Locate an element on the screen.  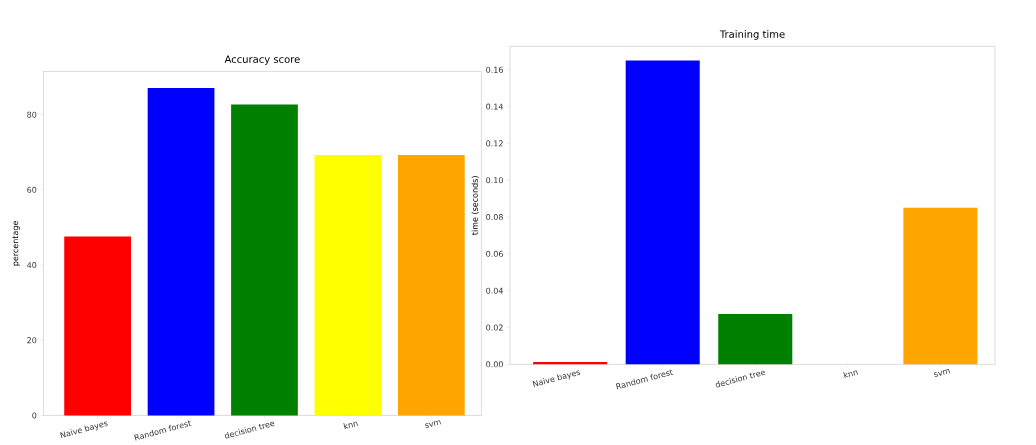
y-tick-label: 0.08 is located at coordinates (494, 217).